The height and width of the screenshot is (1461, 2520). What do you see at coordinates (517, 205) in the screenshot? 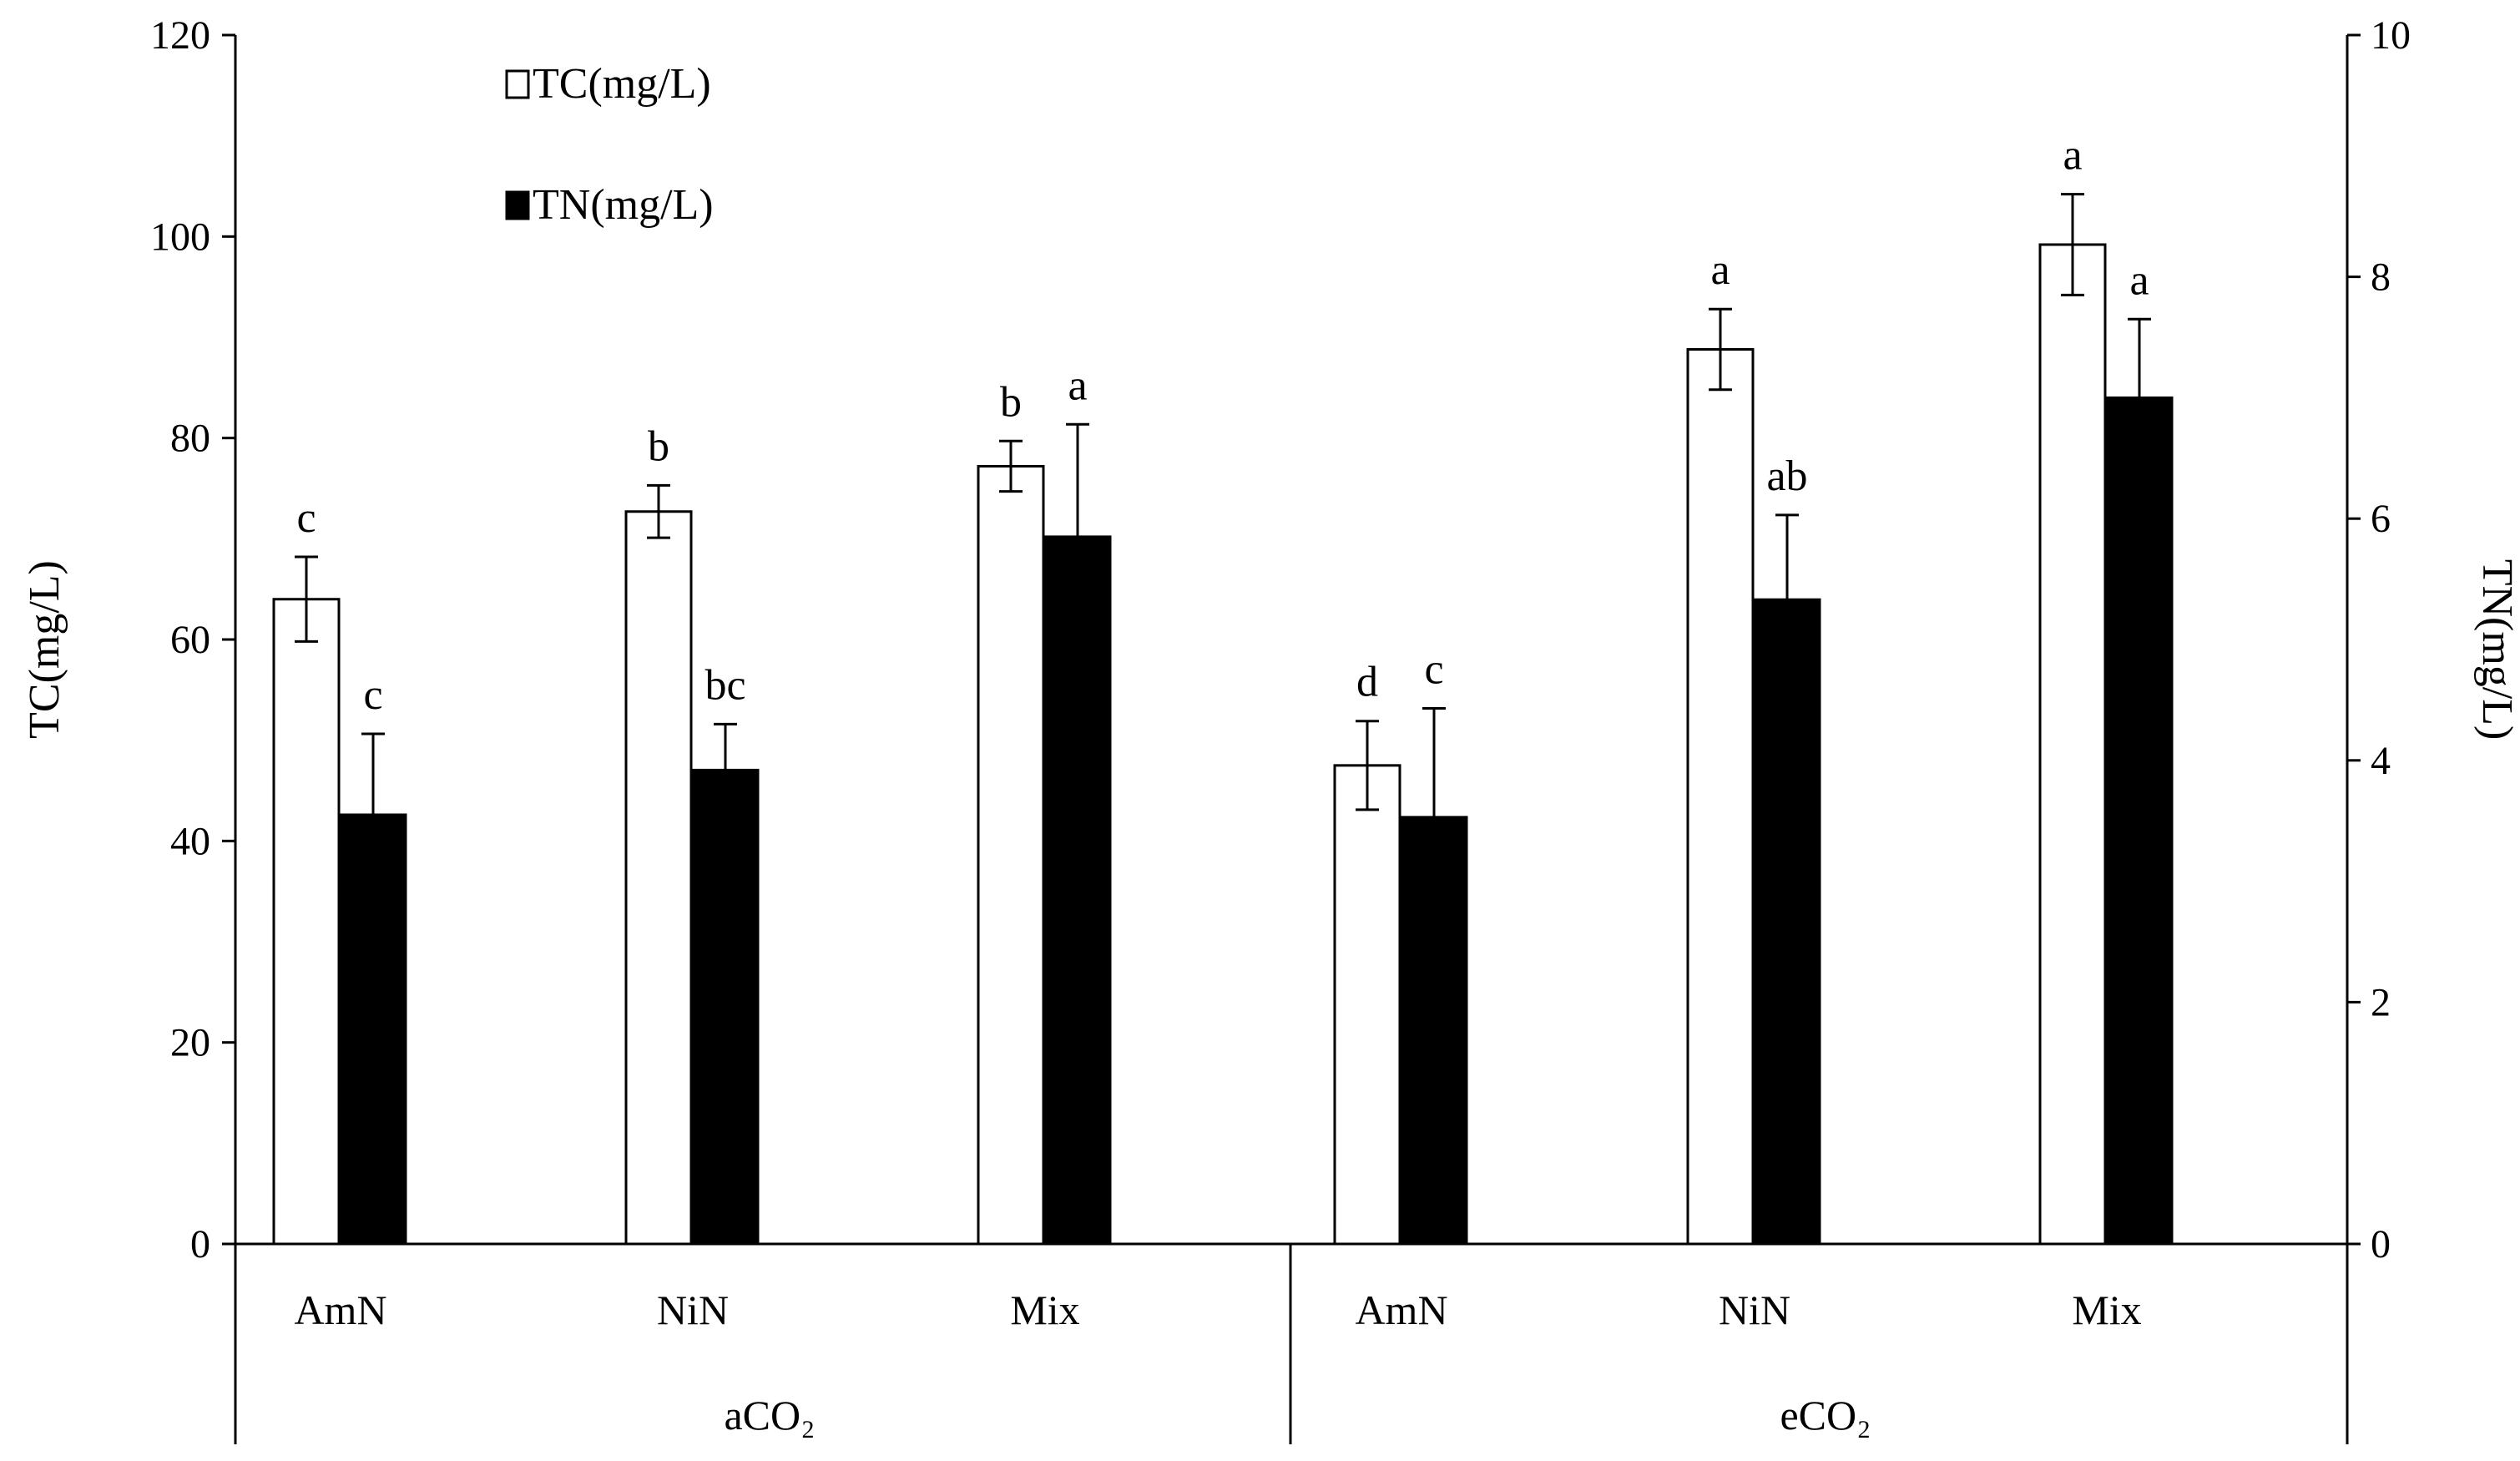
I see `legend-swatch-tn` at bounding box center [517, 205].